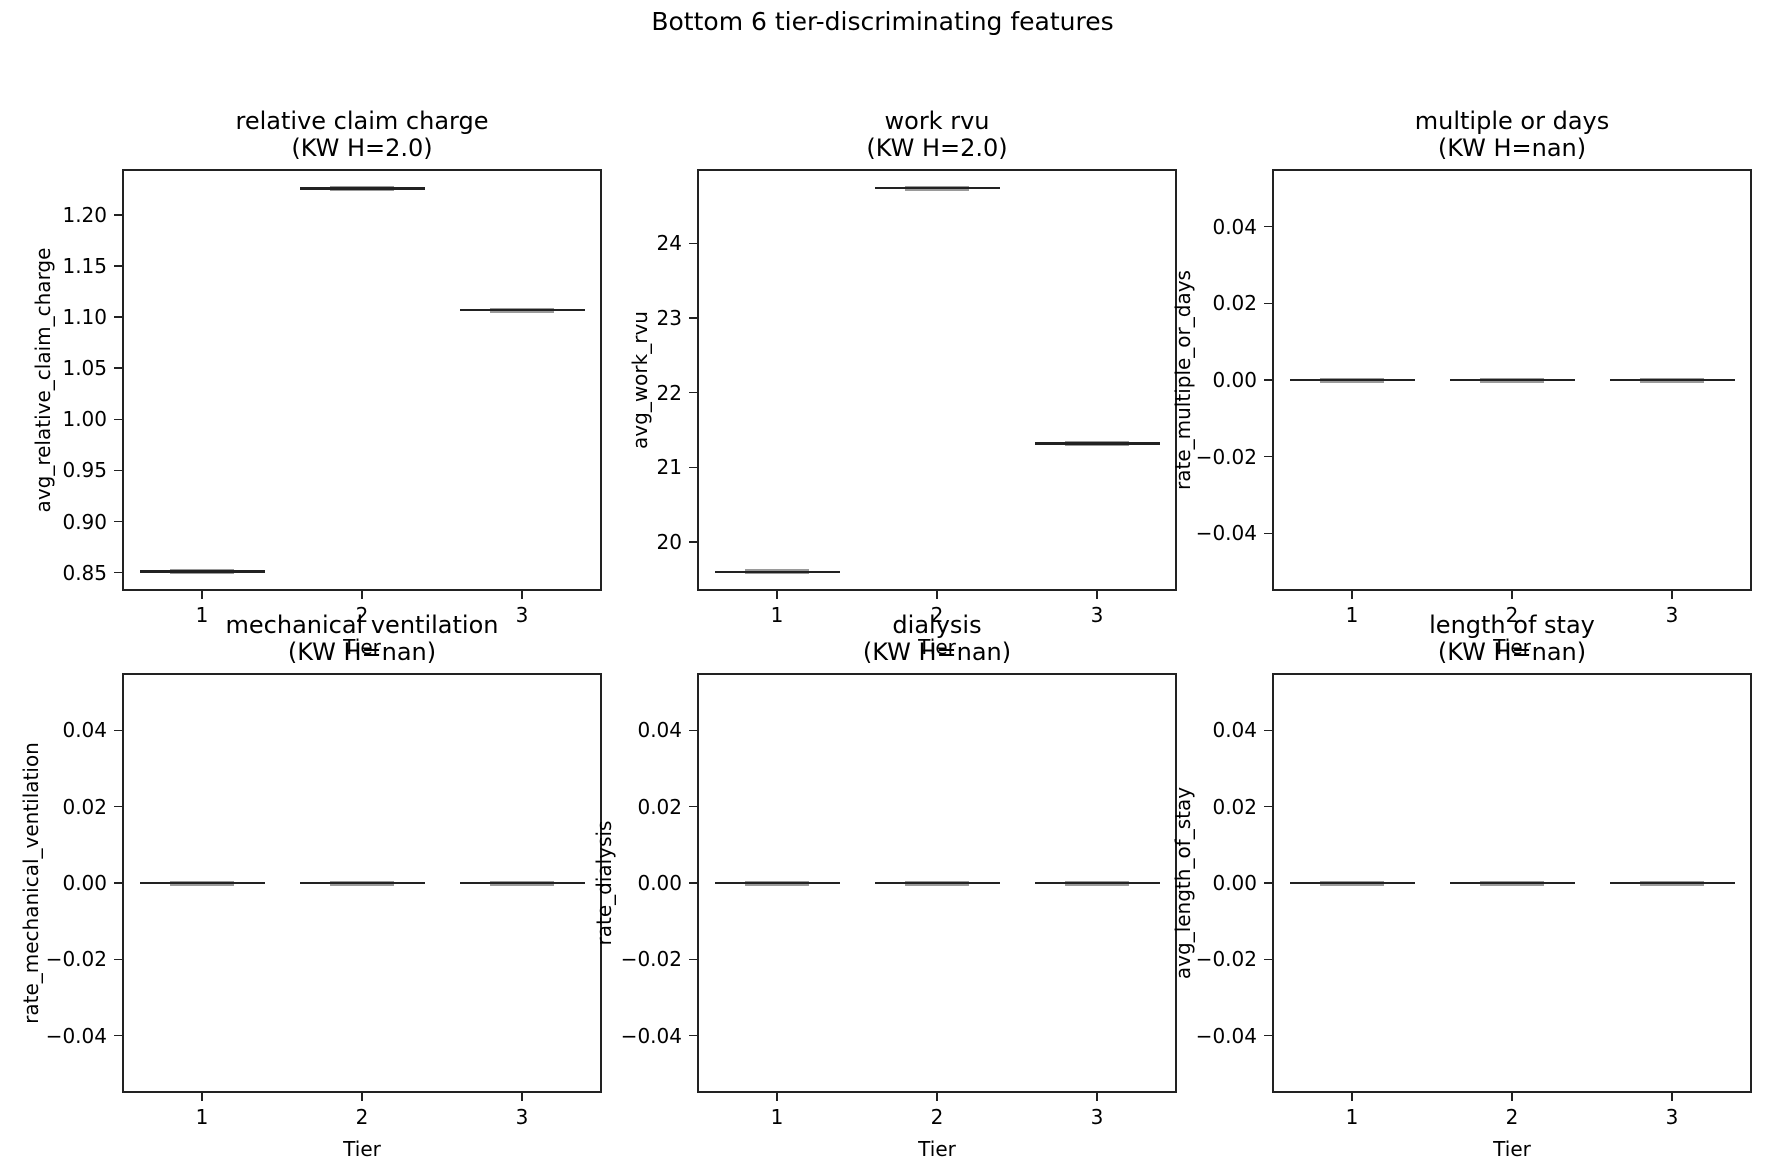 The image size is (1765, 1172). Describe the element at coordinates (84, 266) in the screenshot. I see `y-tick-label: 1.15` at that location.